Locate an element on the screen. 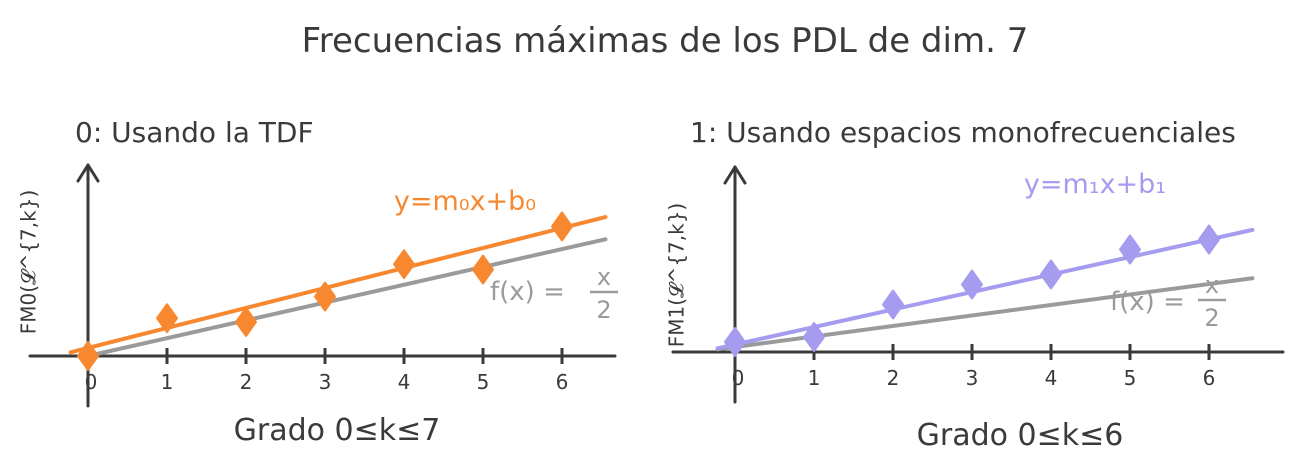 This screenshot has width=1303, height=473. fit-line-label: y=m₀x+b₀ is located at coordinates (465, 201).